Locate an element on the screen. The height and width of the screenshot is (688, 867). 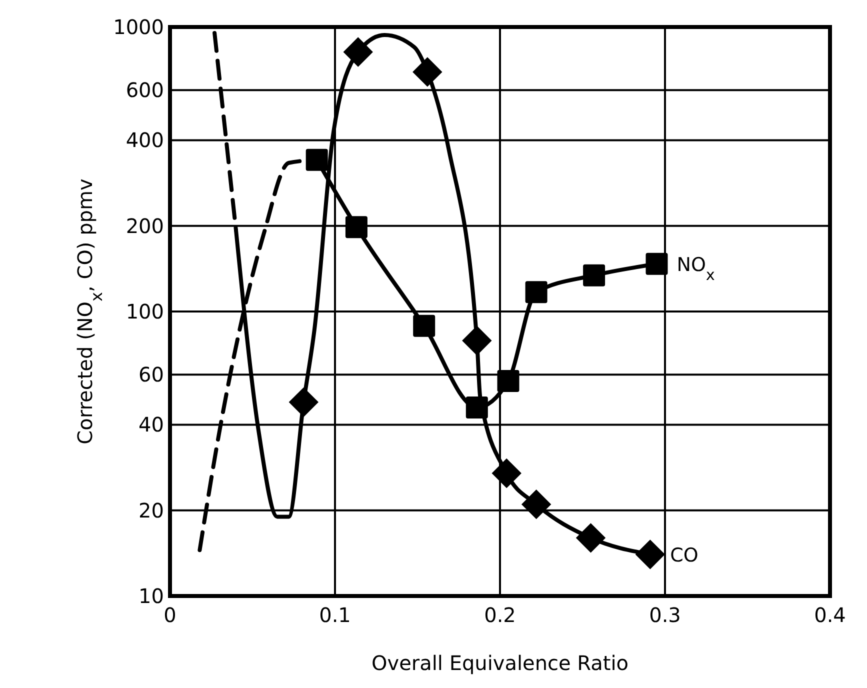
x-tick-label: 0.3 is located at coordinates (665, 615).